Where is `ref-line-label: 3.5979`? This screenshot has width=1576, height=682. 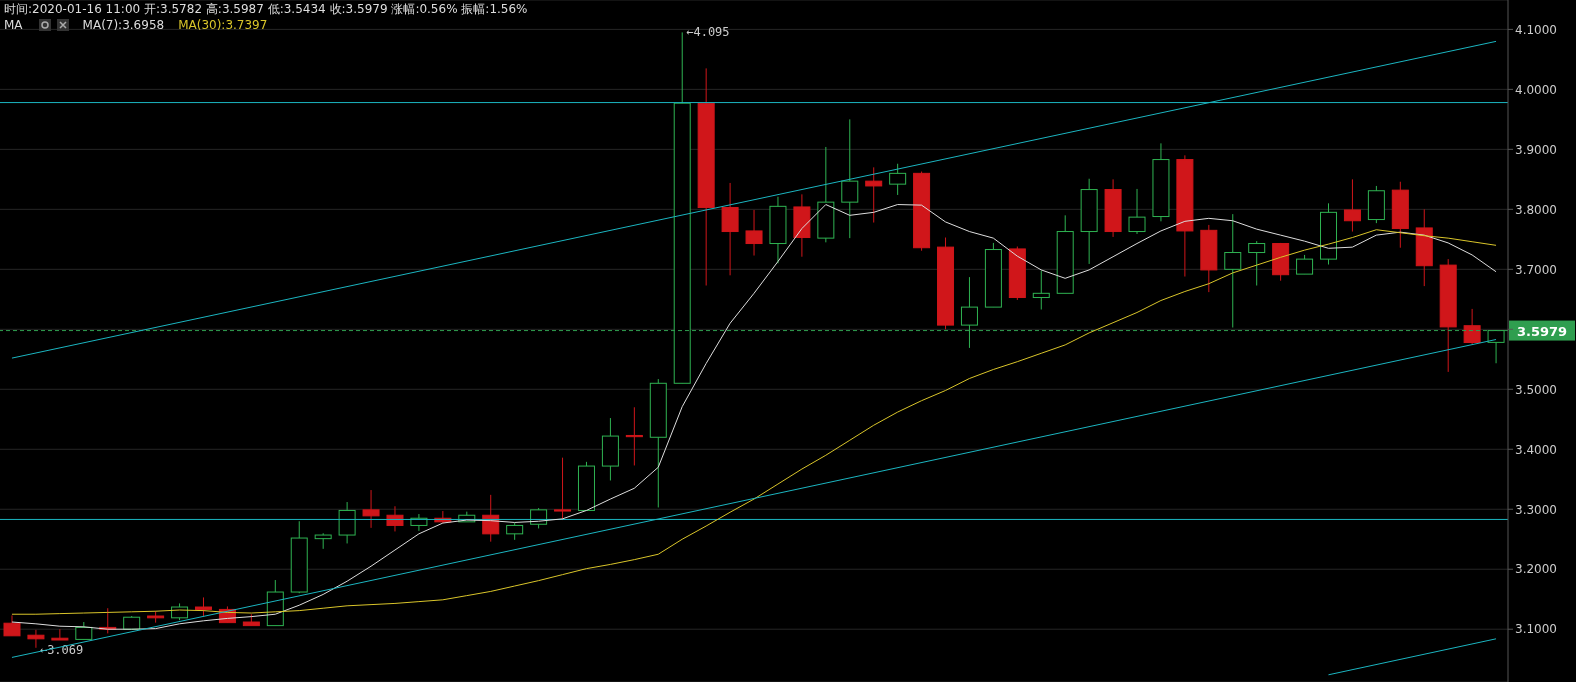 ref-line-label: 3.5979 is located at coordinates (1542, 331).